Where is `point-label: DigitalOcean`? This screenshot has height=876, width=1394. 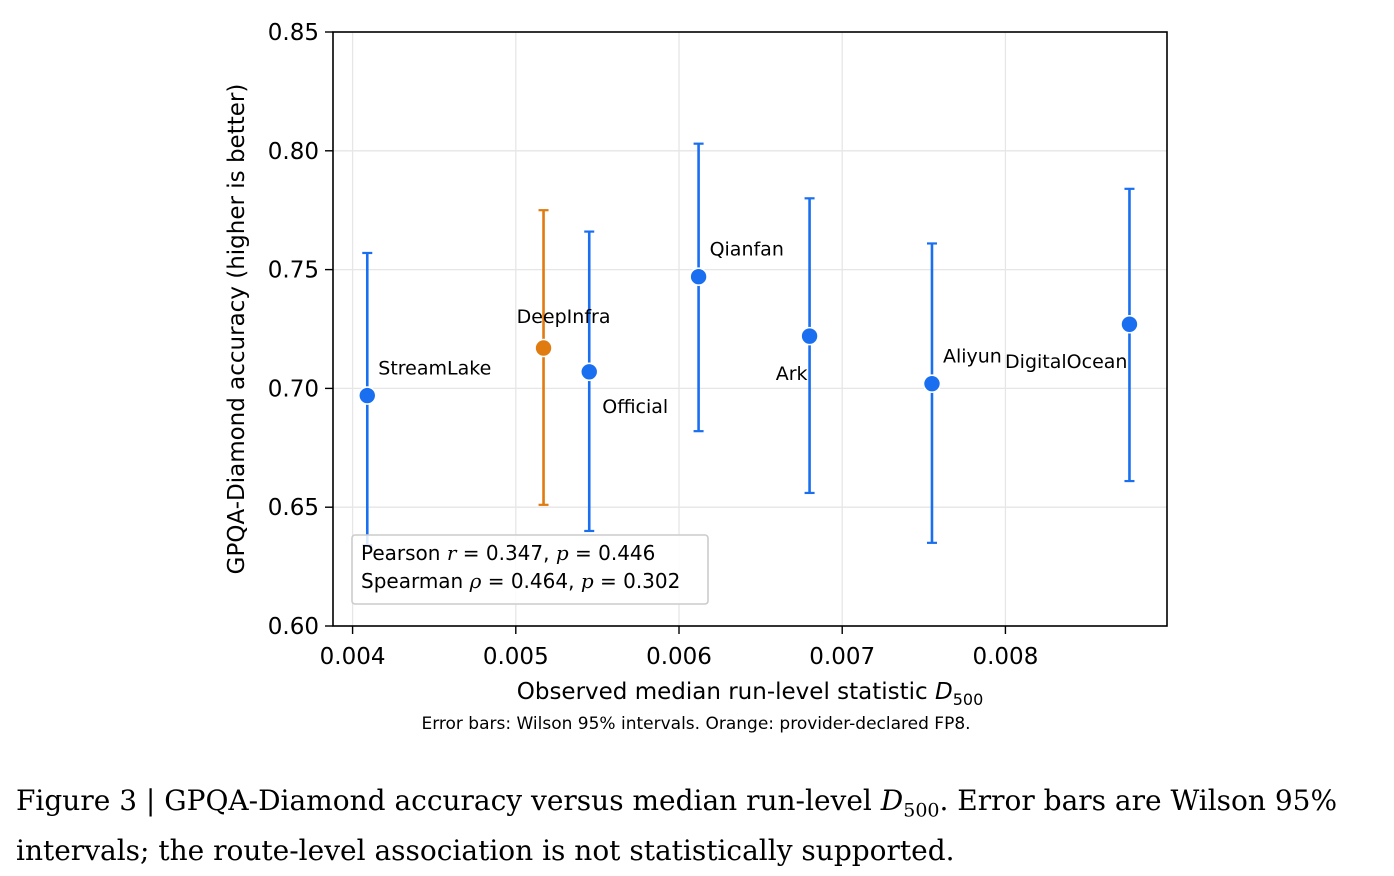 point-label: DigitalOcean is located at coordinates (1066, 362).